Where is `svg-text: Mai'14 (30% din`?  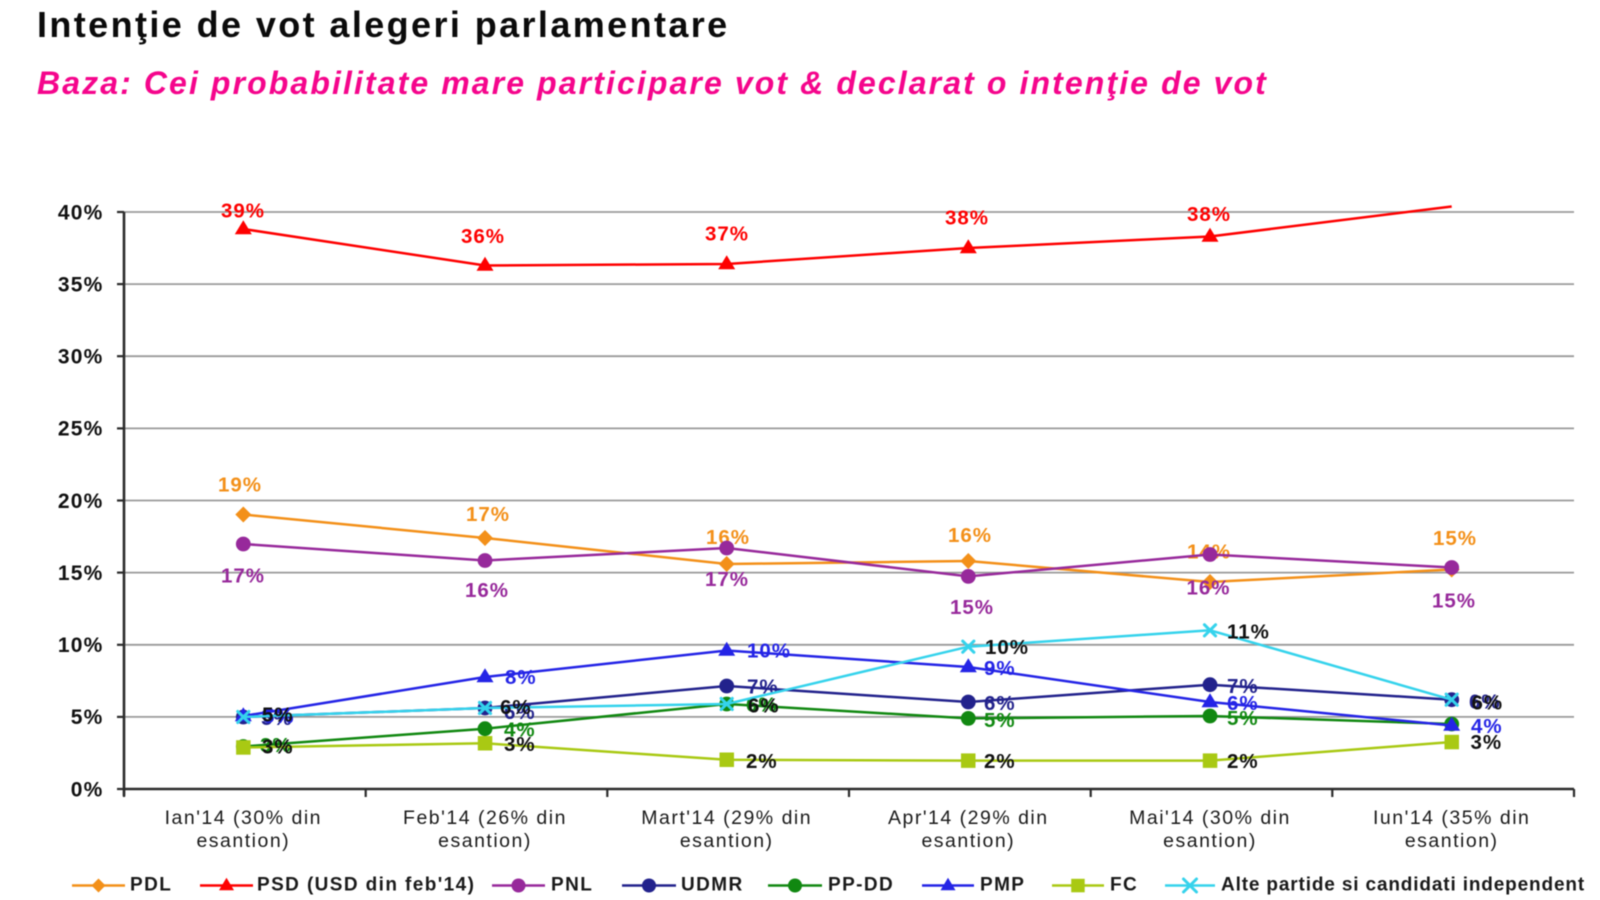
svg-text: Mai'14 (30% din is located at coordinates (1210, 818).